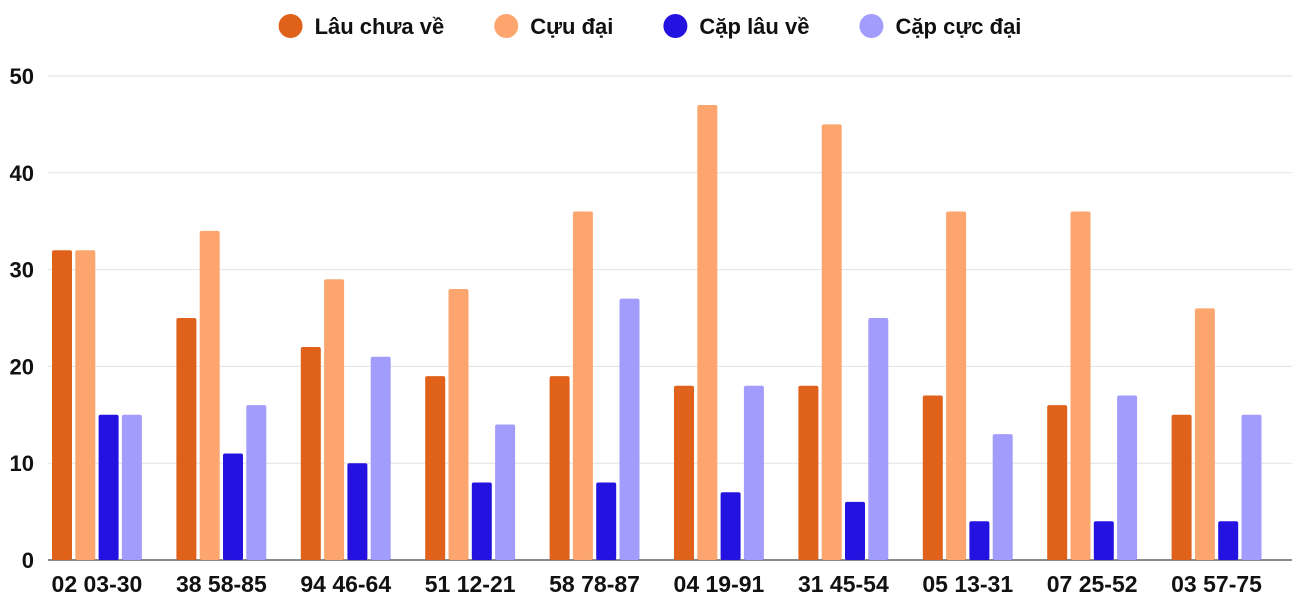 The width and height of the screenshot is (1300, 600). What do you see at coordinates (1216, 584) in the screenshot?
I see `x-tick-label: 03 57-75` at bounding box center [1216, 584].